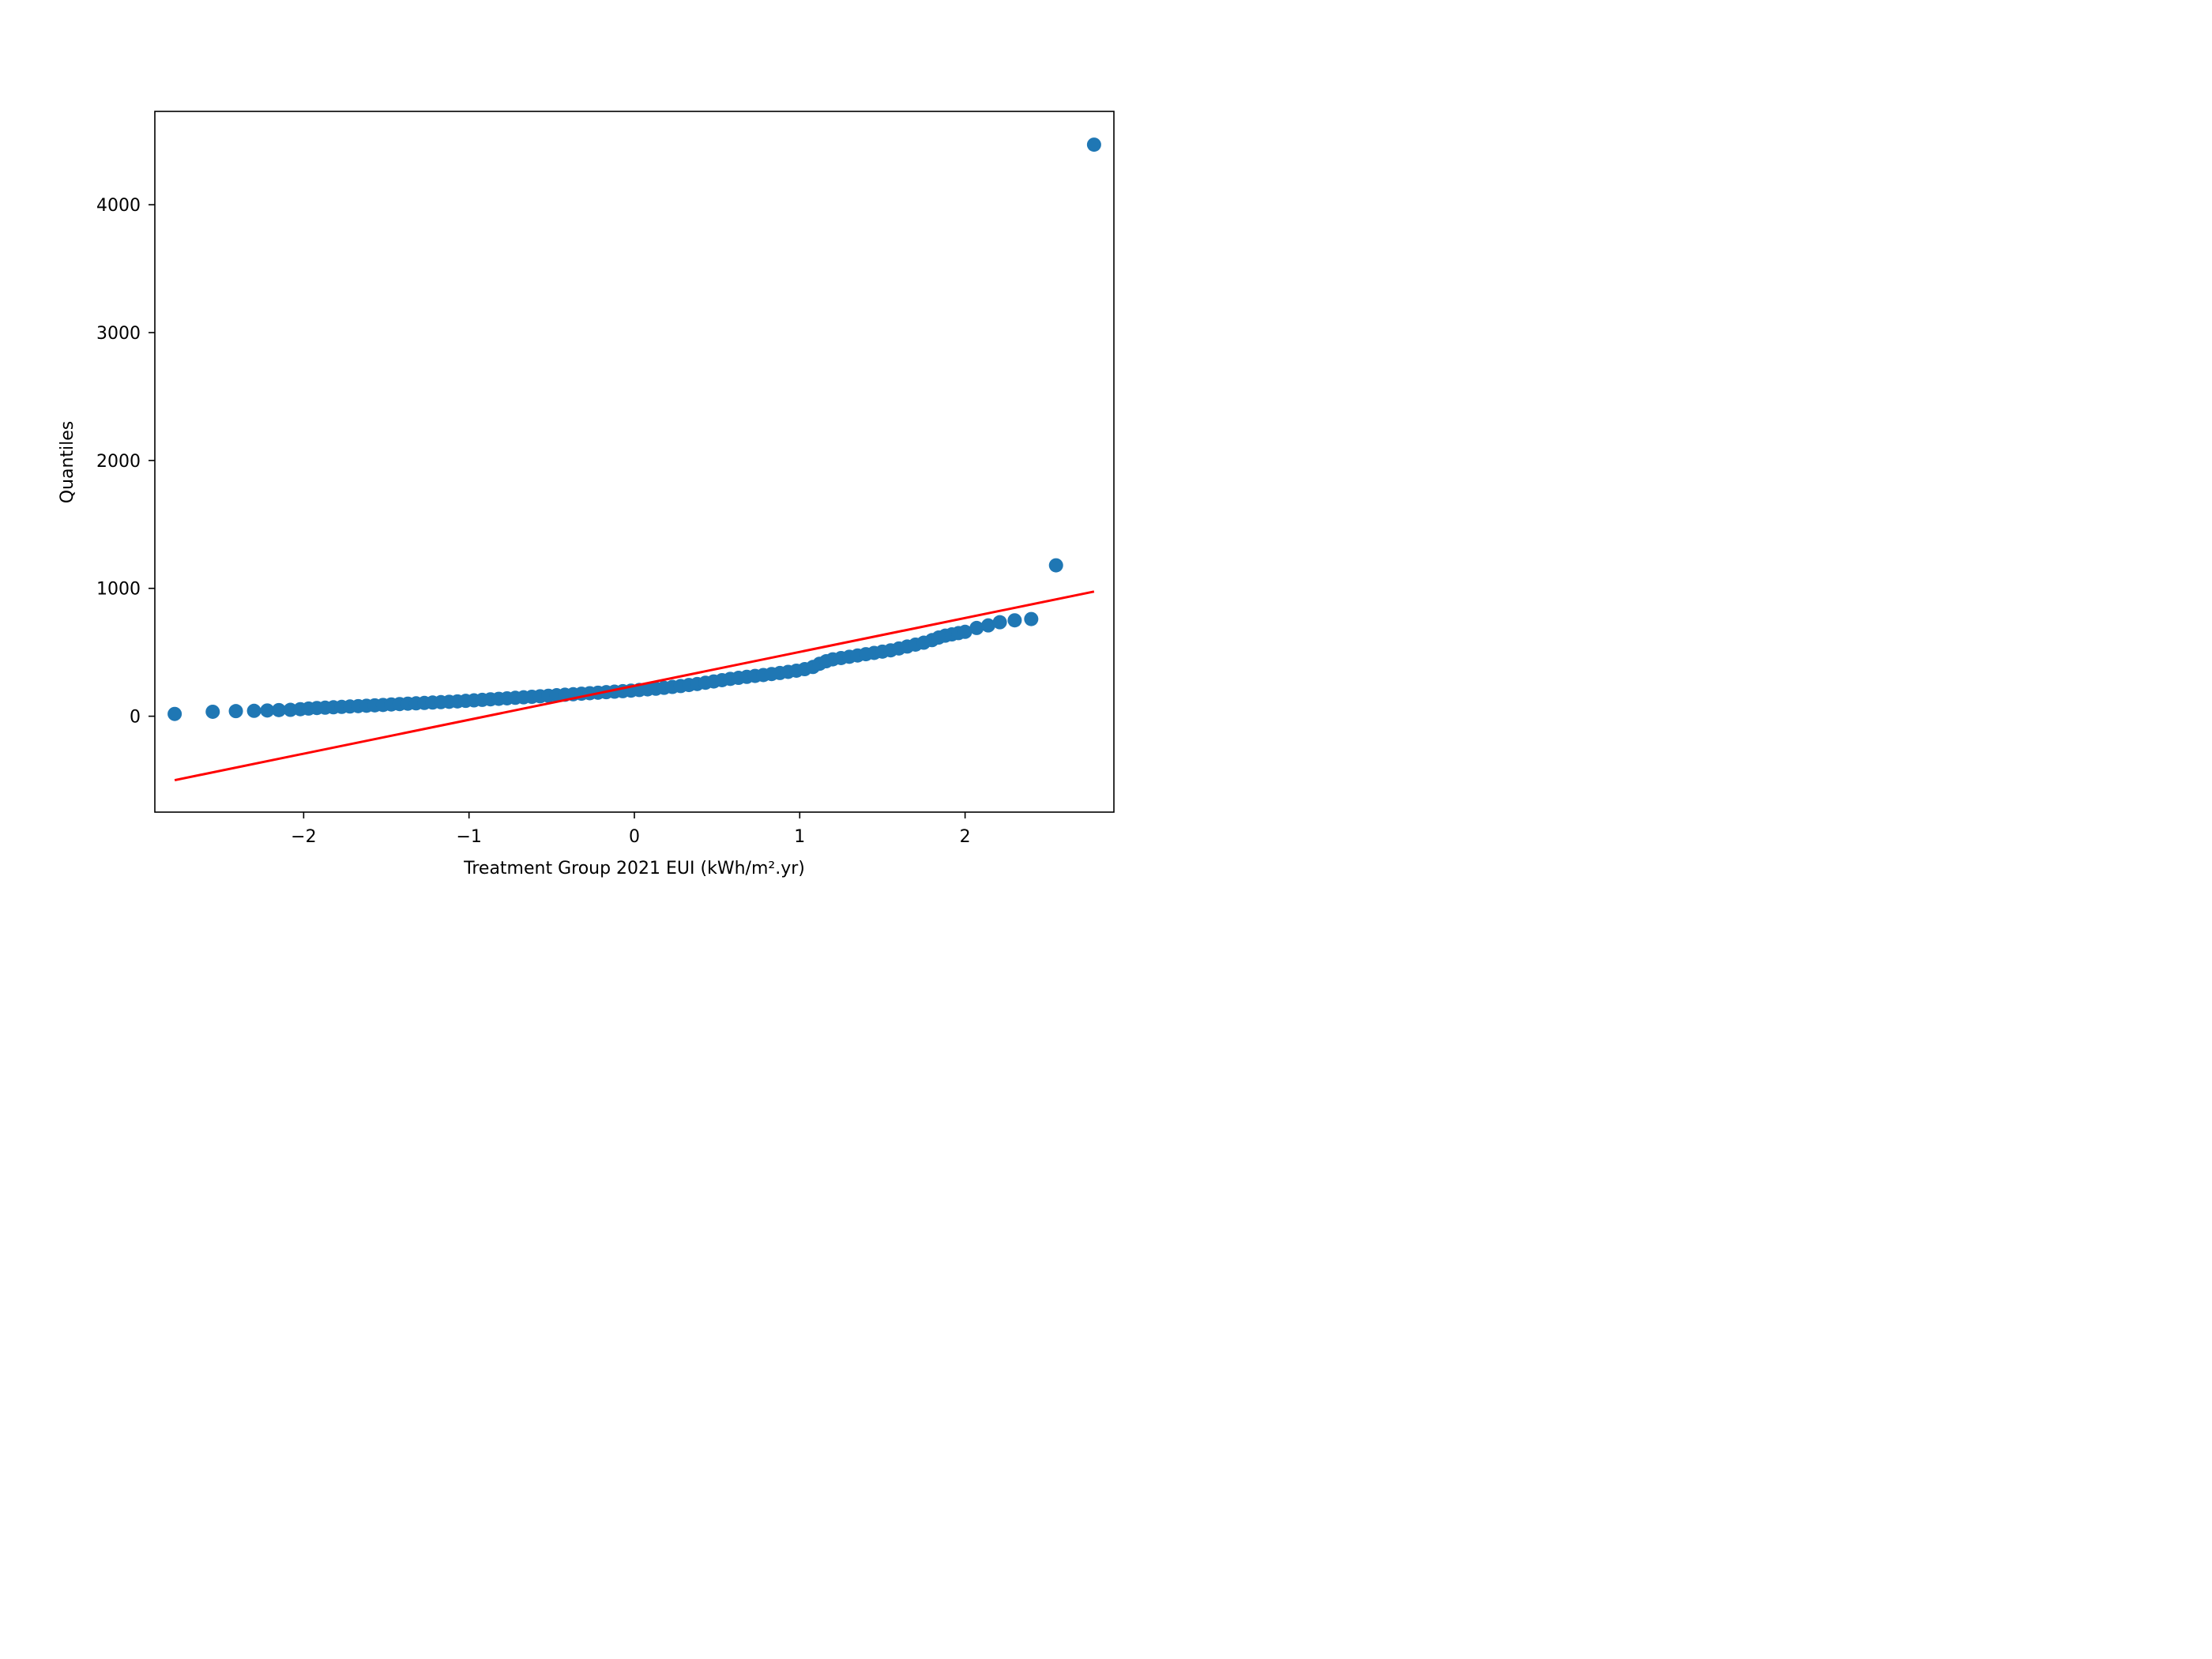 This screenshot has width=2212, height=1659. I want to click on x-axis-ticks: −2 −1 0 1 2, so click(631, 829).